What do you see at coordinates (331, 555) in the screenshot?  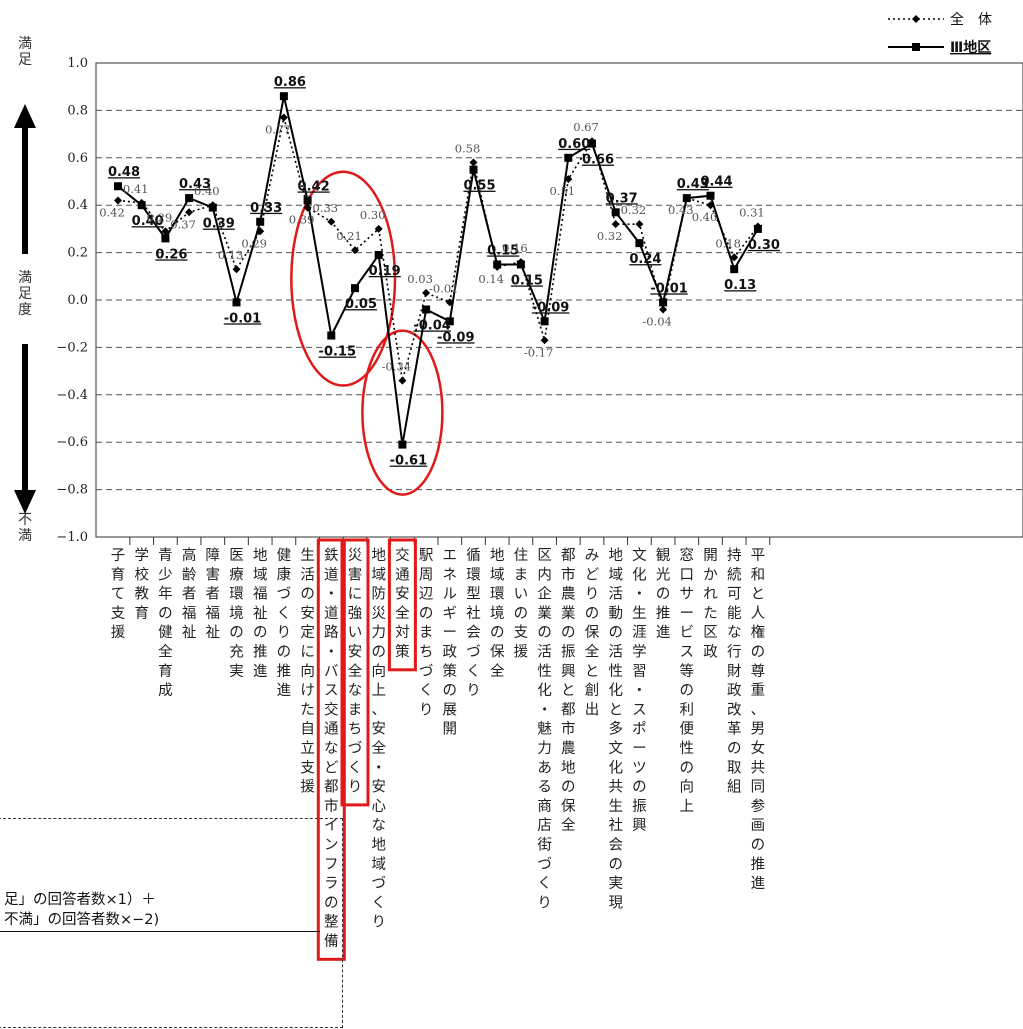 I see `category-char: 鉄` at bounding box center [331, 555].